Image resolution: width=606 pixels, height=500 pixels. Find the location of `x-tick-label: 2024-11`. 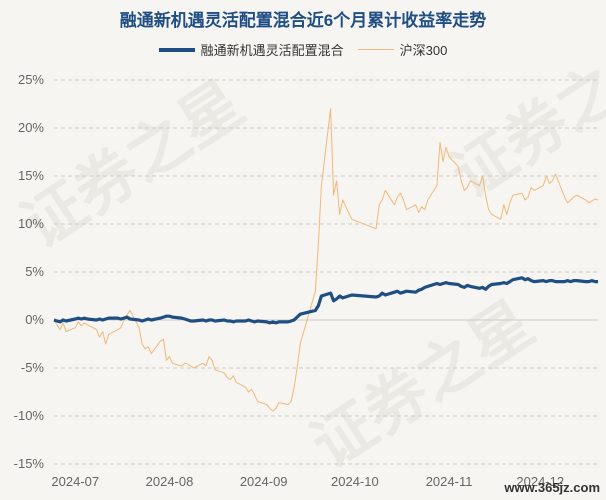

x-tick-label: 2024-11 is located at coordinates (449, 481).